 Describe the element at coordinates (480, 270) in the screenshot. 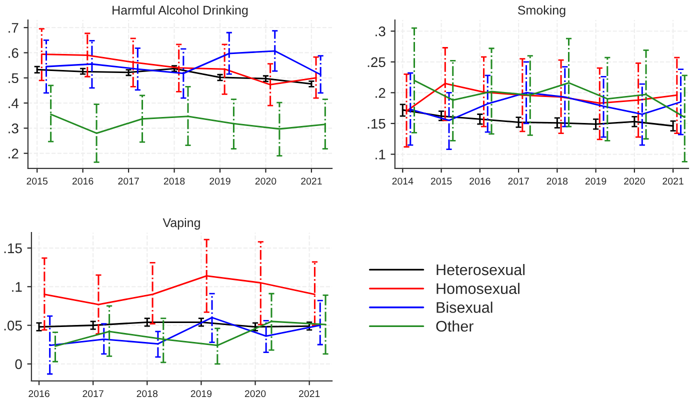

I see `legend-label: Heterosexual` at that location.